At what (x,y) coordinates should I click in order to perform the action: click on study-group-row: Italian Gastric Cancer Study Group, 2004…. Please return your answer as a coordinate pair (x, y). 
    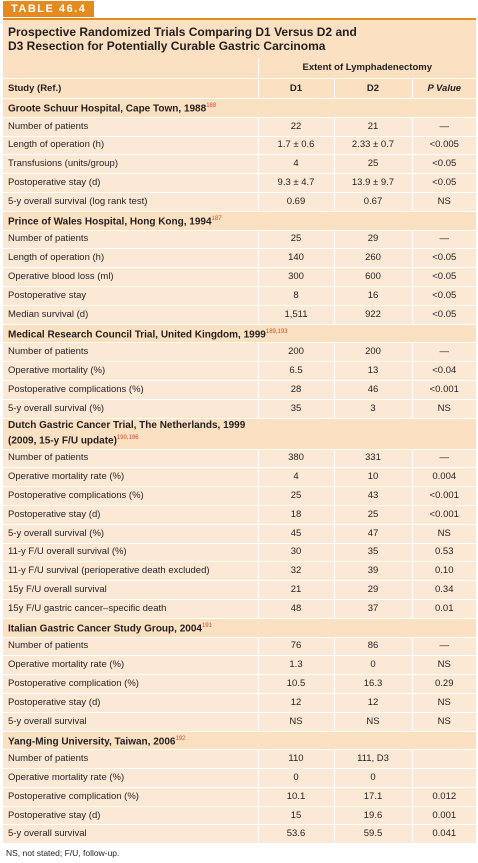
    Looking at the image, I should click on (240, 627).